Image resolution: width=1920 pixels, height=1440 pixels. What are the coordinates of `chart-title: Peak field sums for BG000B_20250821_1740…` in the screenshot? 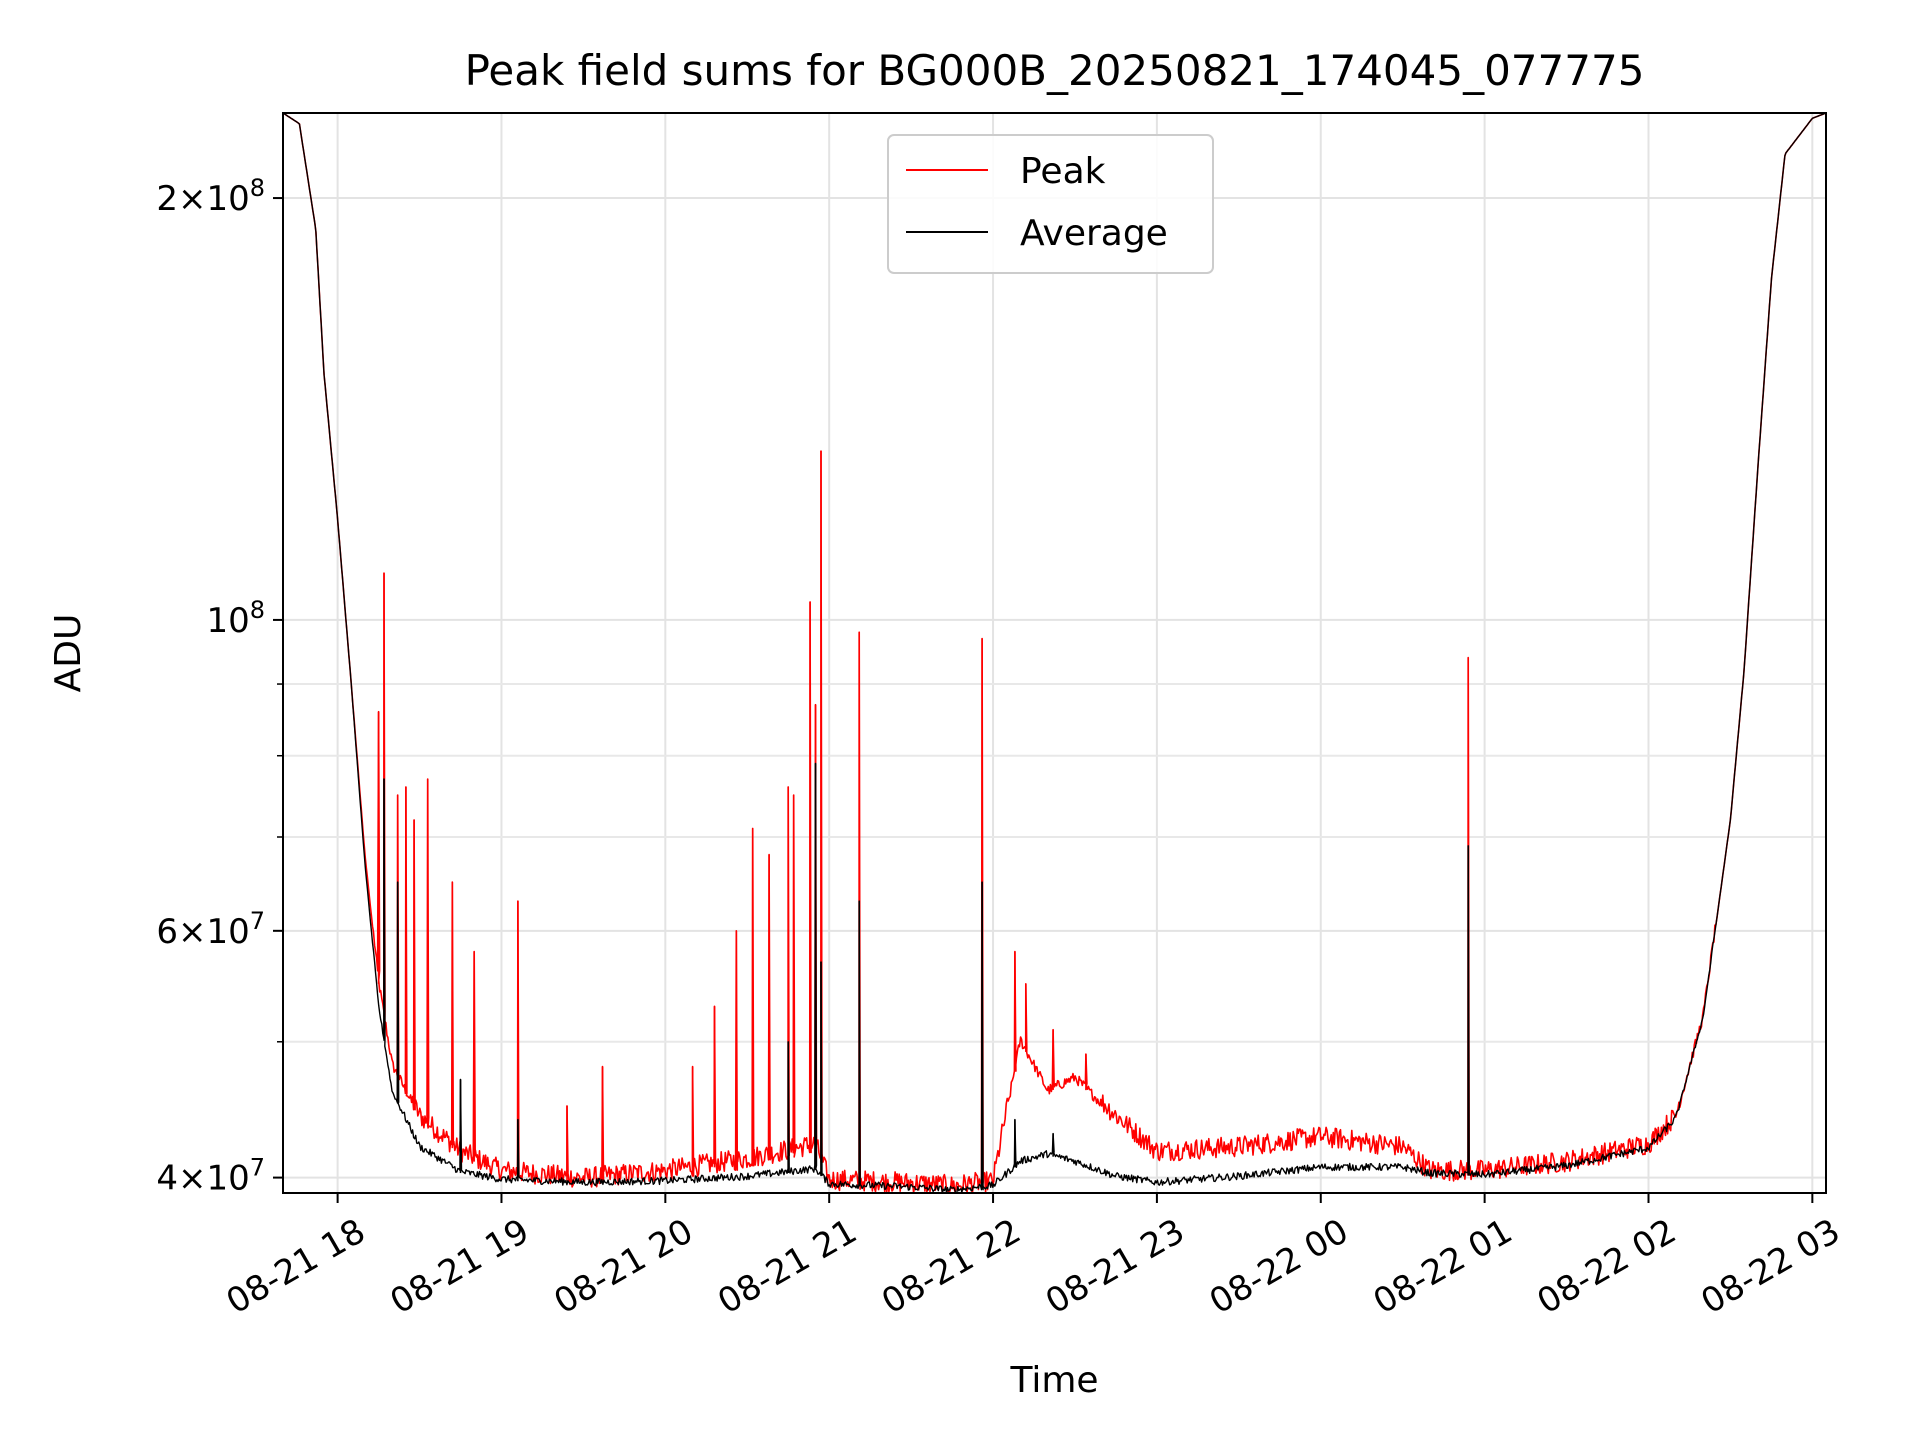 It's located at (1055, 70).